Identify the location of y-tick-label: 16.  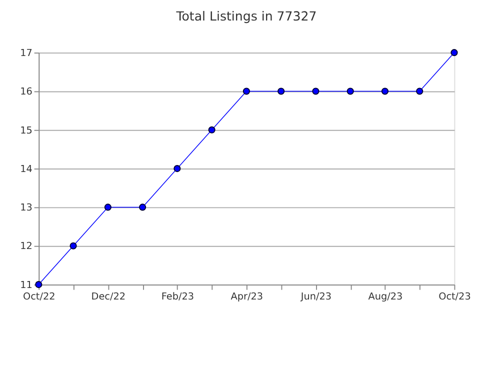
(26, 92).